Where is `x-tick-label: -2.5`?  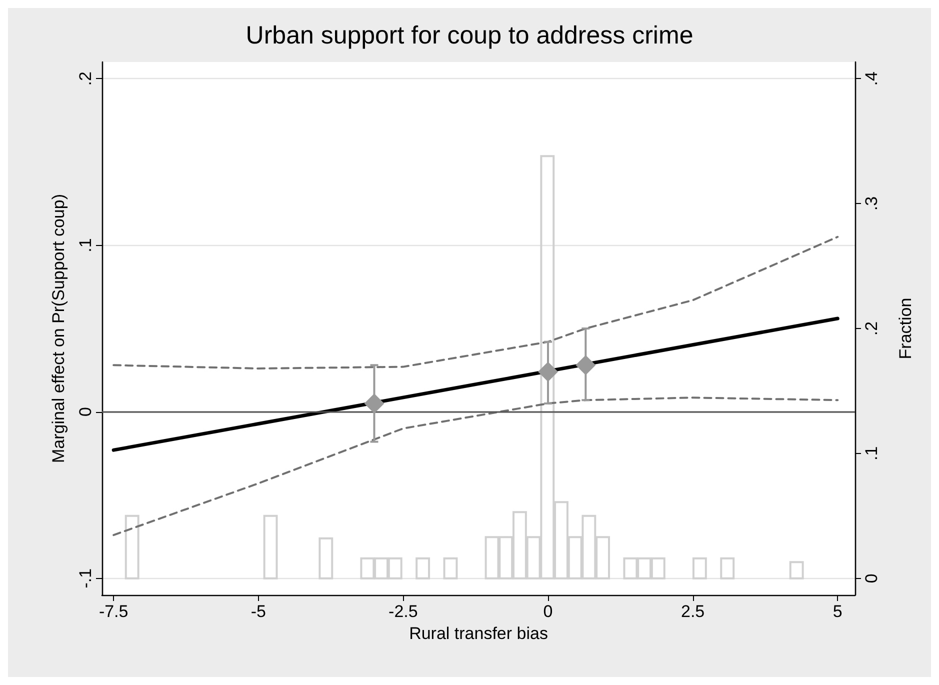 x-tick-label: -2.5 is located at coordinates (403, 611).